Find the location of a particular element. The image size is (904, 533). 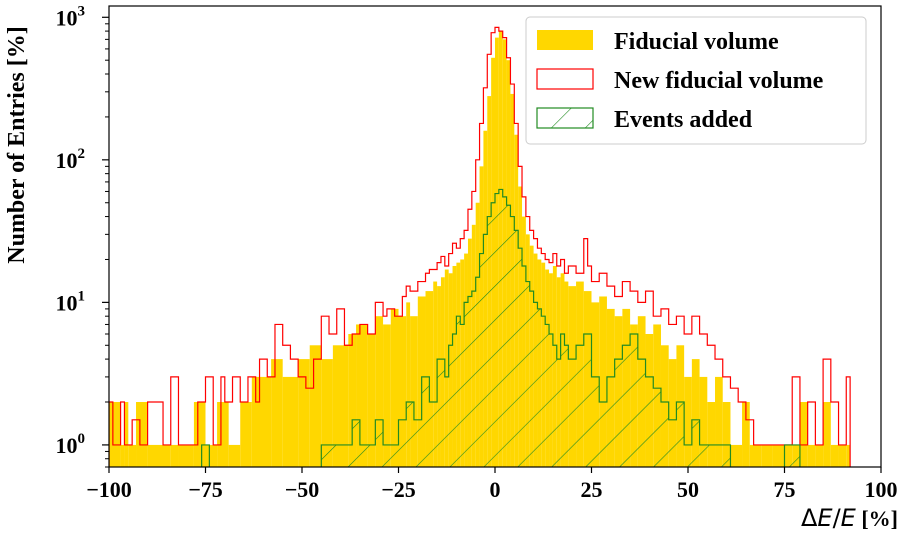

x-tick-label: −50 is located at coordinates (302, 489).